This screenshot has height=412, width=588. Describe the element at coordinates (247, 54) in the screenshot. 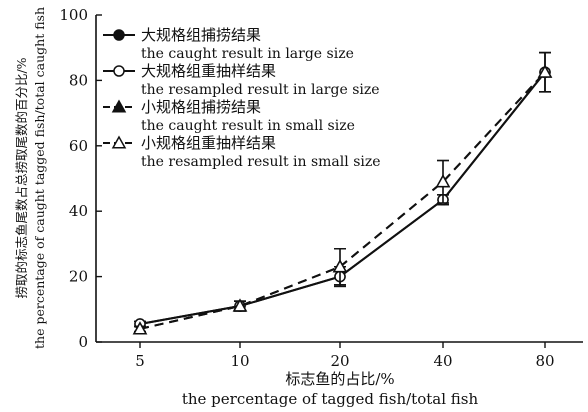

I see `legend-label-en: the caught result in large size` at that location.